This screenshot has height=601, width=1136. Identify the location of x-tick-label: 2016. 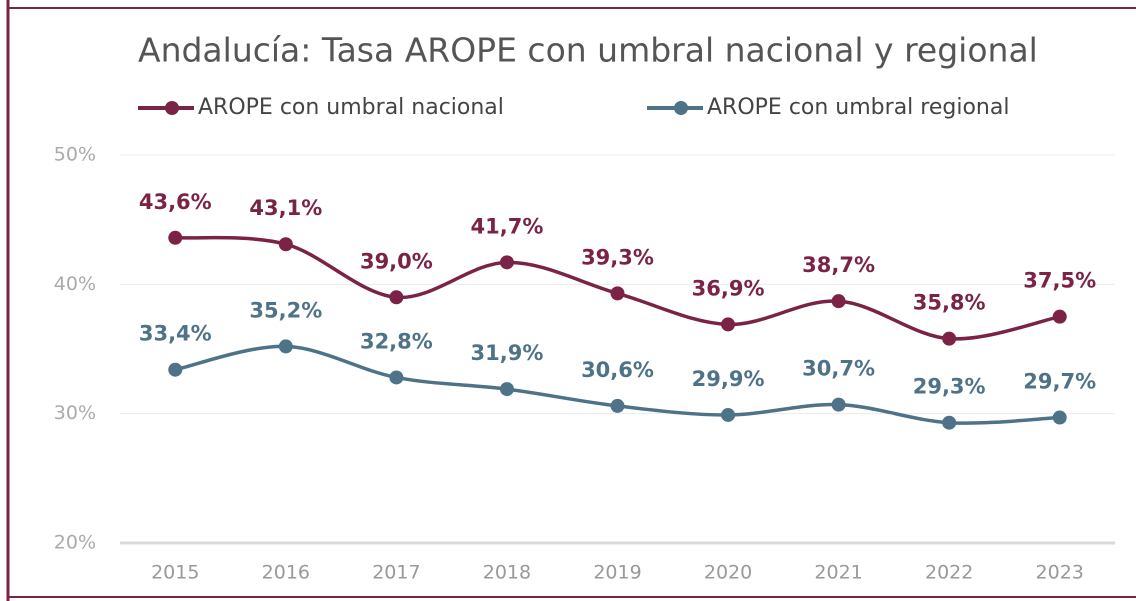
(286, 573).